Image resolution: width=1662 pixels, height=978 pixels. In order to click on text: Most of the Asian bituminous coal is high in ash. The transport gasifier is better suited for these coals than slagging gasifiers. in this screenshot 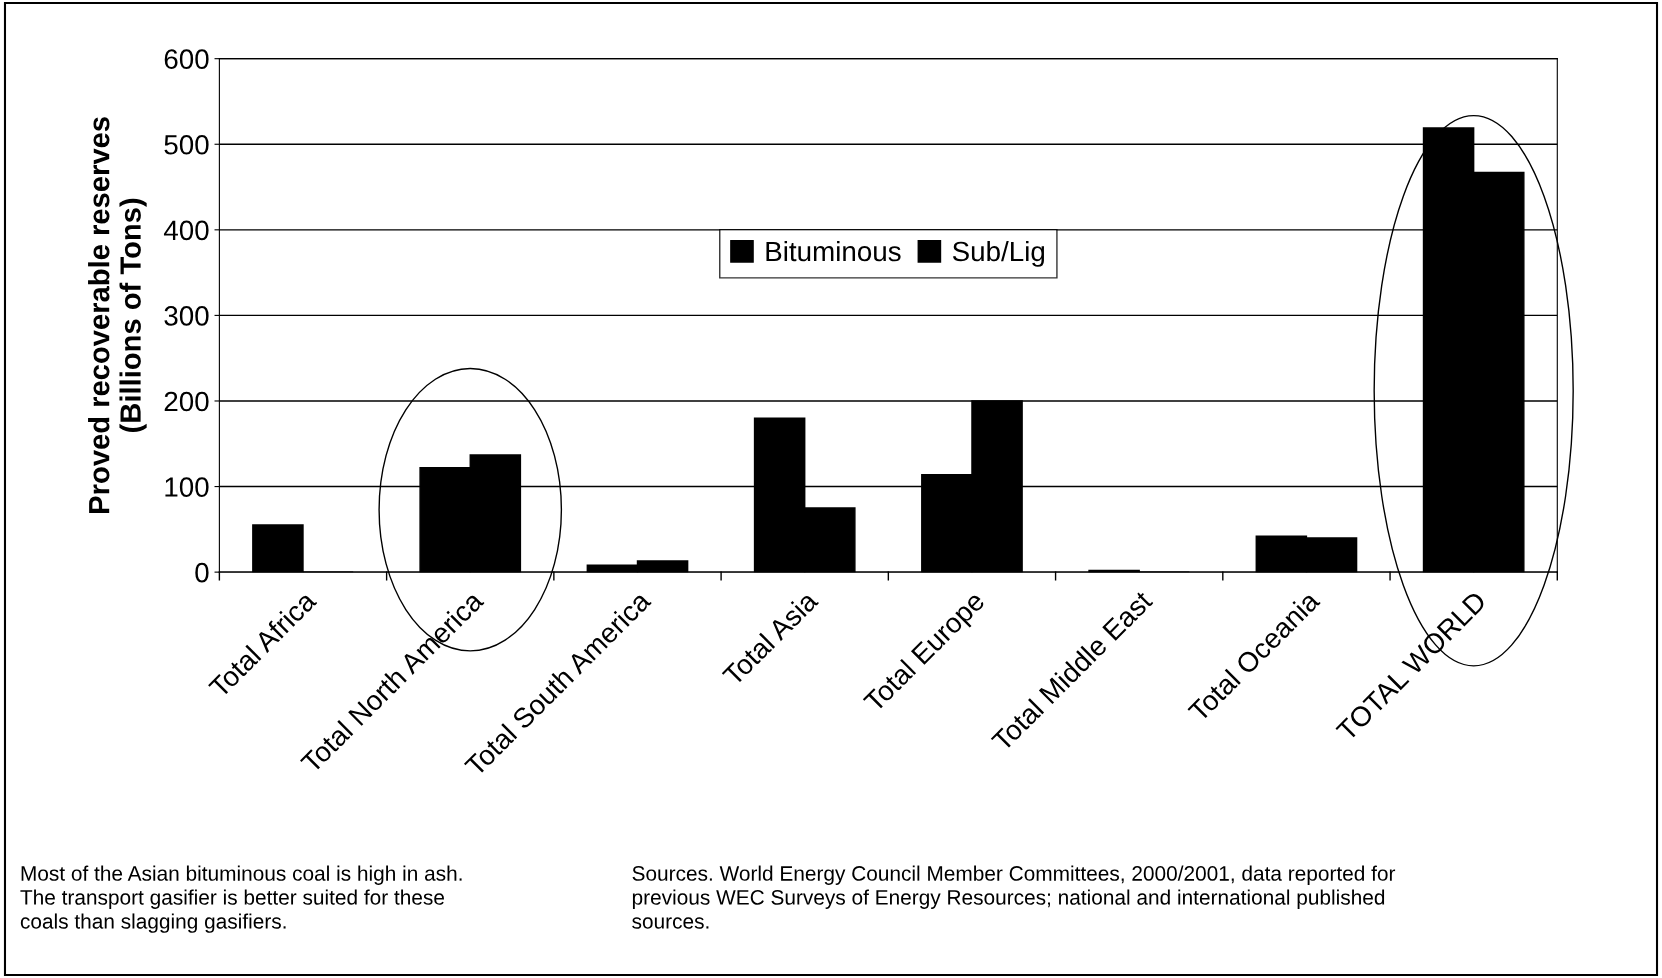, I will do `click(241, 899)`.